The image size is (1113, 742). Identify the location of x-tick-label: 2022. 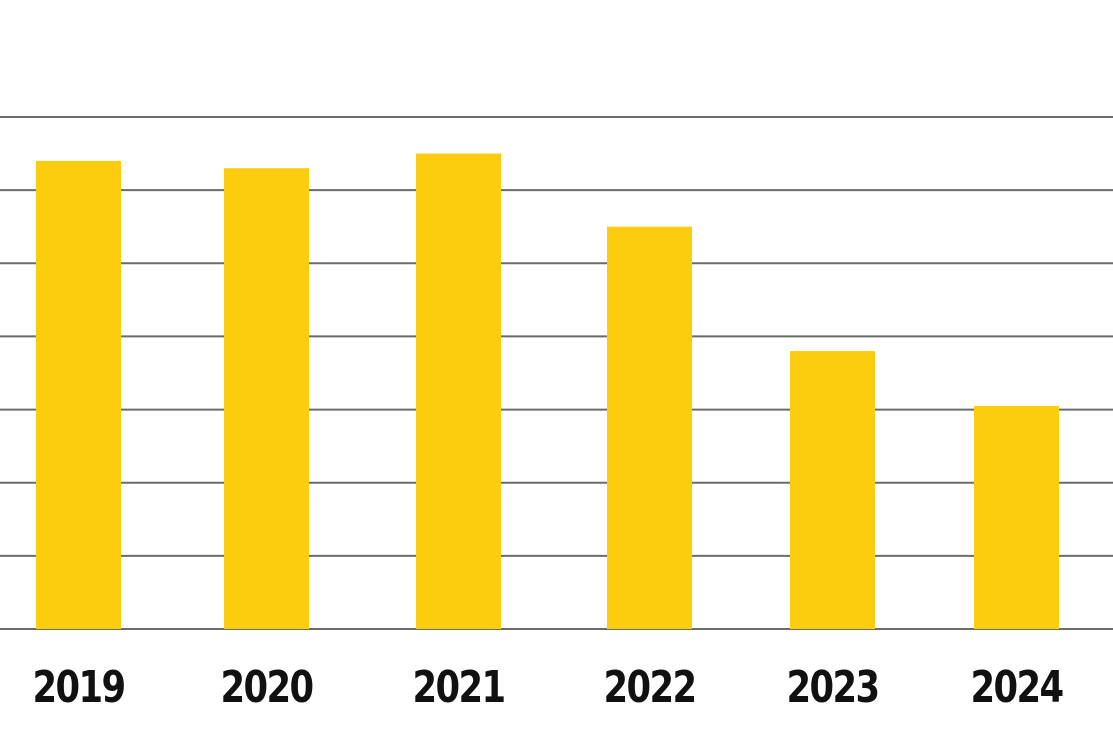
(650, 687).